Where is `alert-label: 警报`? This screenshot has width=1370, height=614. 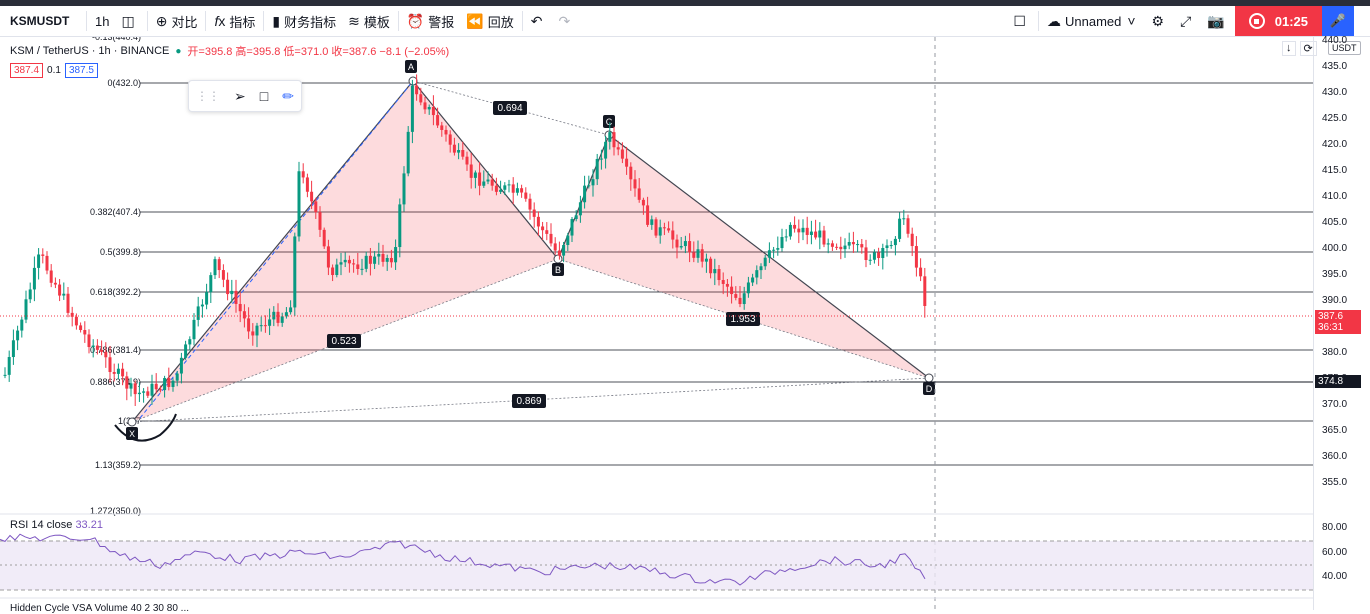 alert-label: 警报 is located at coordinates (441, 22).